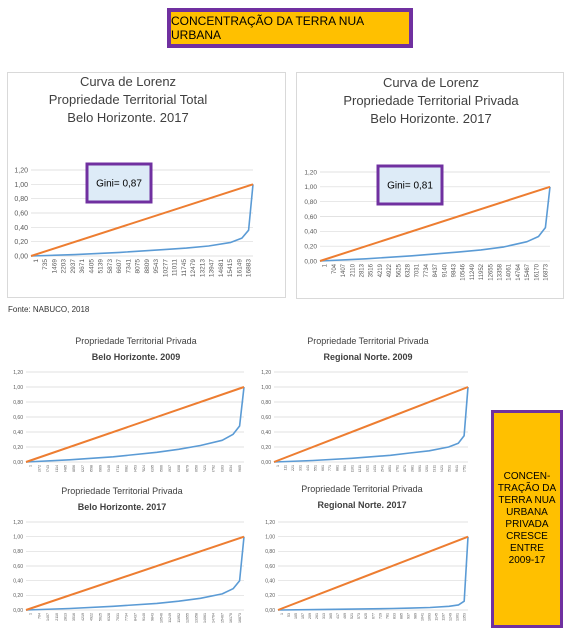 This screenshot has height=635, width=572. I want to click on x-tick-label: 11011, so click(175, 267).